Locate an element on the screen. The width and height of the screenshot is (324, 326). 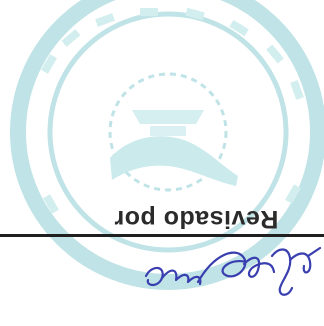
reviewed-by-label: Revisado por is located at coordinates (196, 218).